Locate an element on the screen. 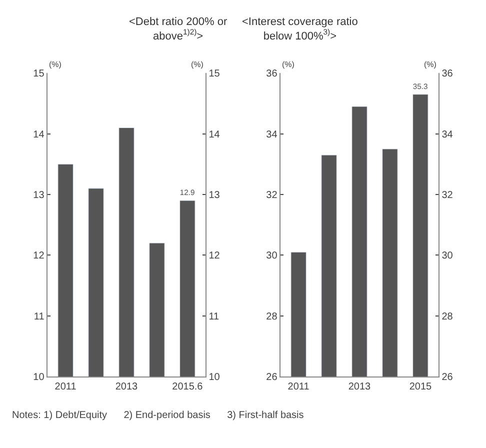 The width and height of the screenshot is (486, 448). chart-title: <Interest coverage ratio below 100%$^{3)}$> is located at coordinates (300, 29).